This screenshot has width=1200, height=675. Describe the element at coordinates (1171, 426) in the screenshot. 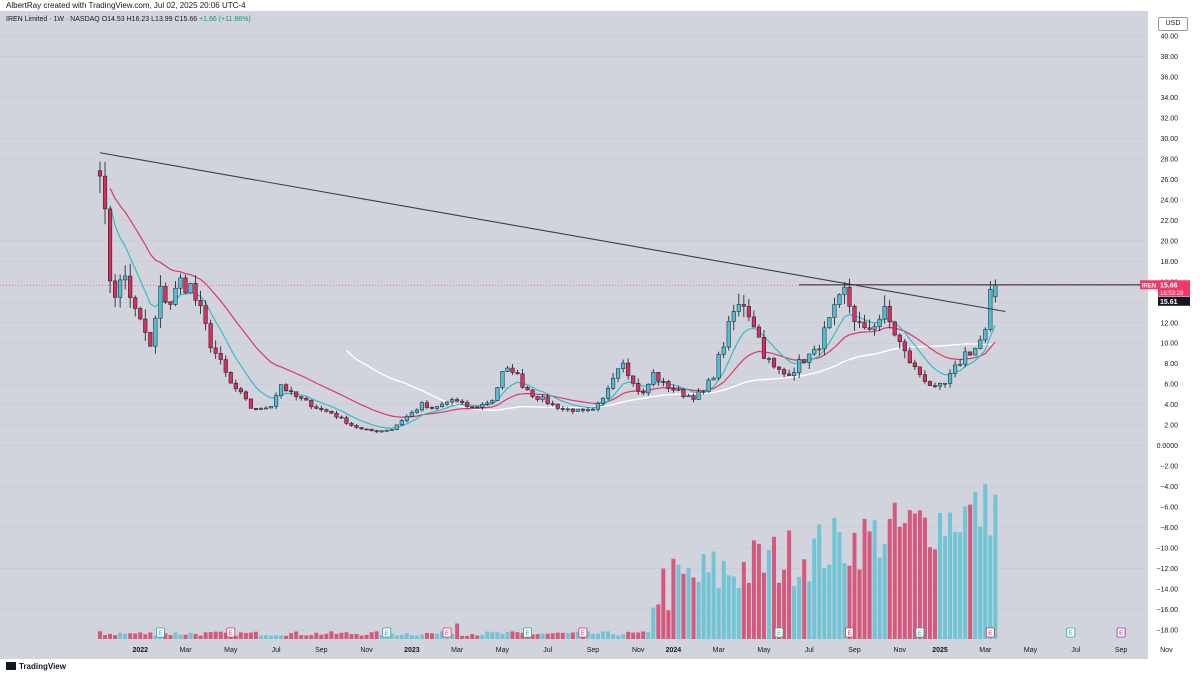

I see `price-tick-label: 2.00` at that location.